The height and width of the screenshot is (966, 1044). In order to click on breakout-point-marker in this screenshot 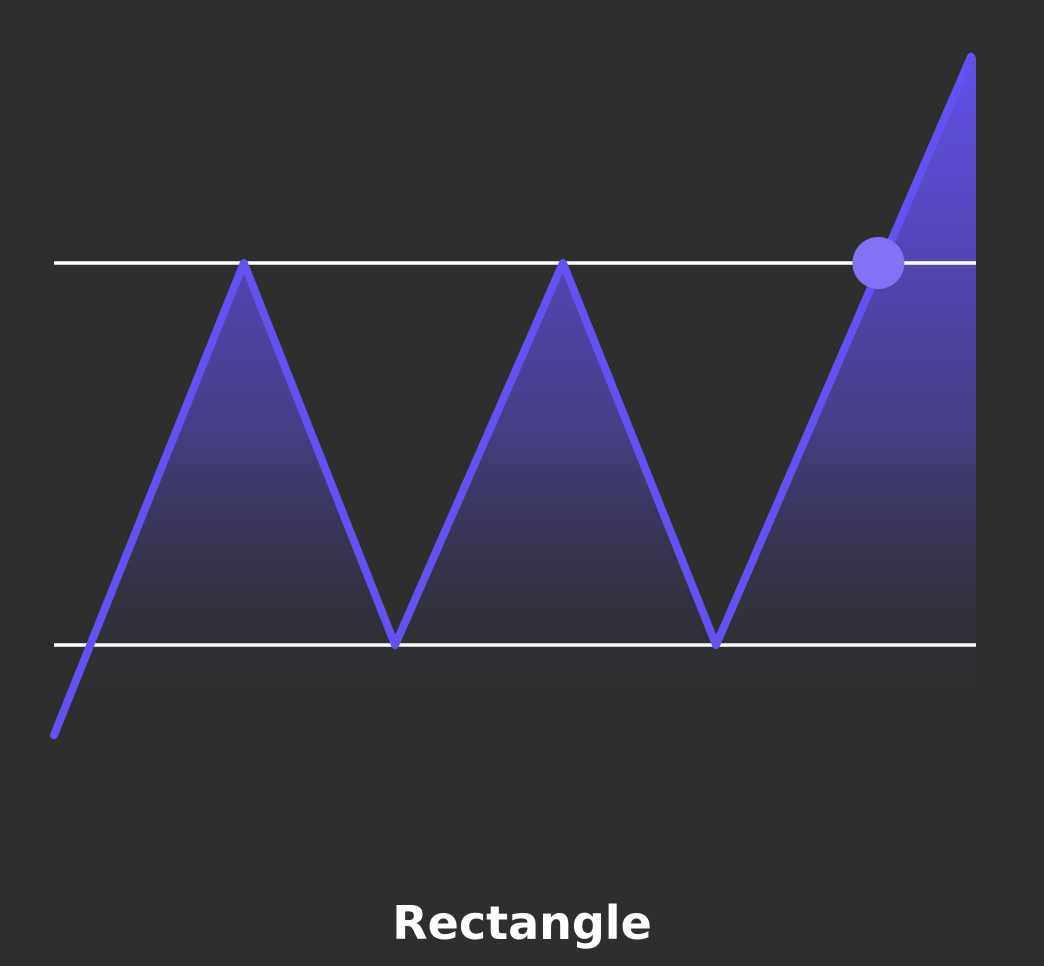, I will do `click(878, 263)`.